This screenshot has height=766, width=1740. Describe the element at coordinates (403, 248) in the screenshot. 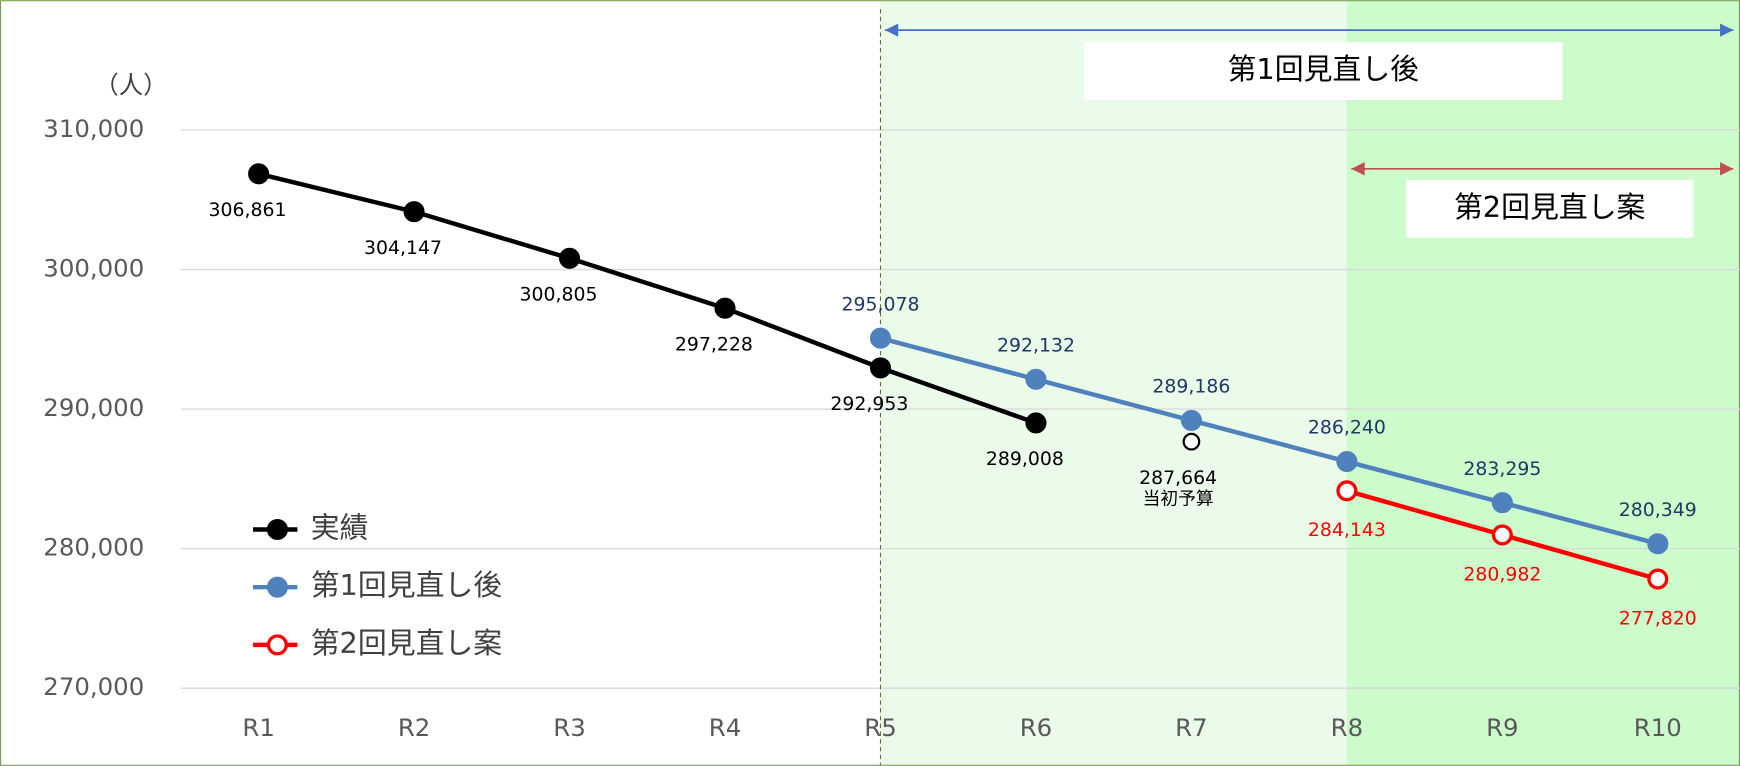

I see `data-label: 304,147` at that location.